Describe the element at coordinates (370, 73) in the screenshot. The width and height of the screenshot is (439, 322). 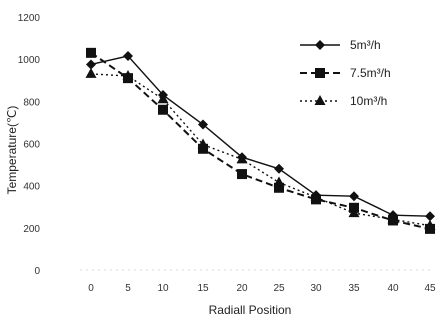
I see `legend-label: 7.5m³/h` at that location.